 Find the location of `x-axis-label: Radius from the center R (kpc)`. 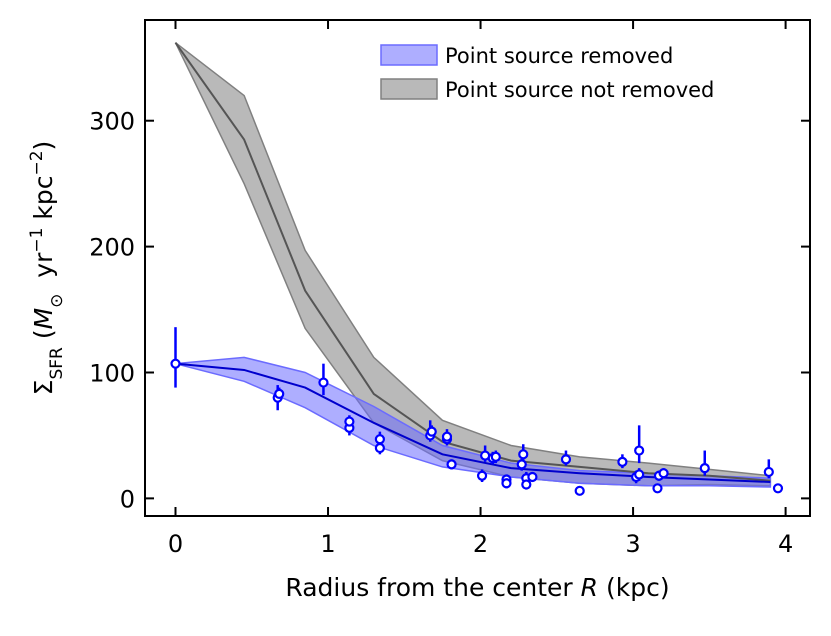

x-axis-label: Radius from the center R (kpc) is located at coordinates (477, 587).